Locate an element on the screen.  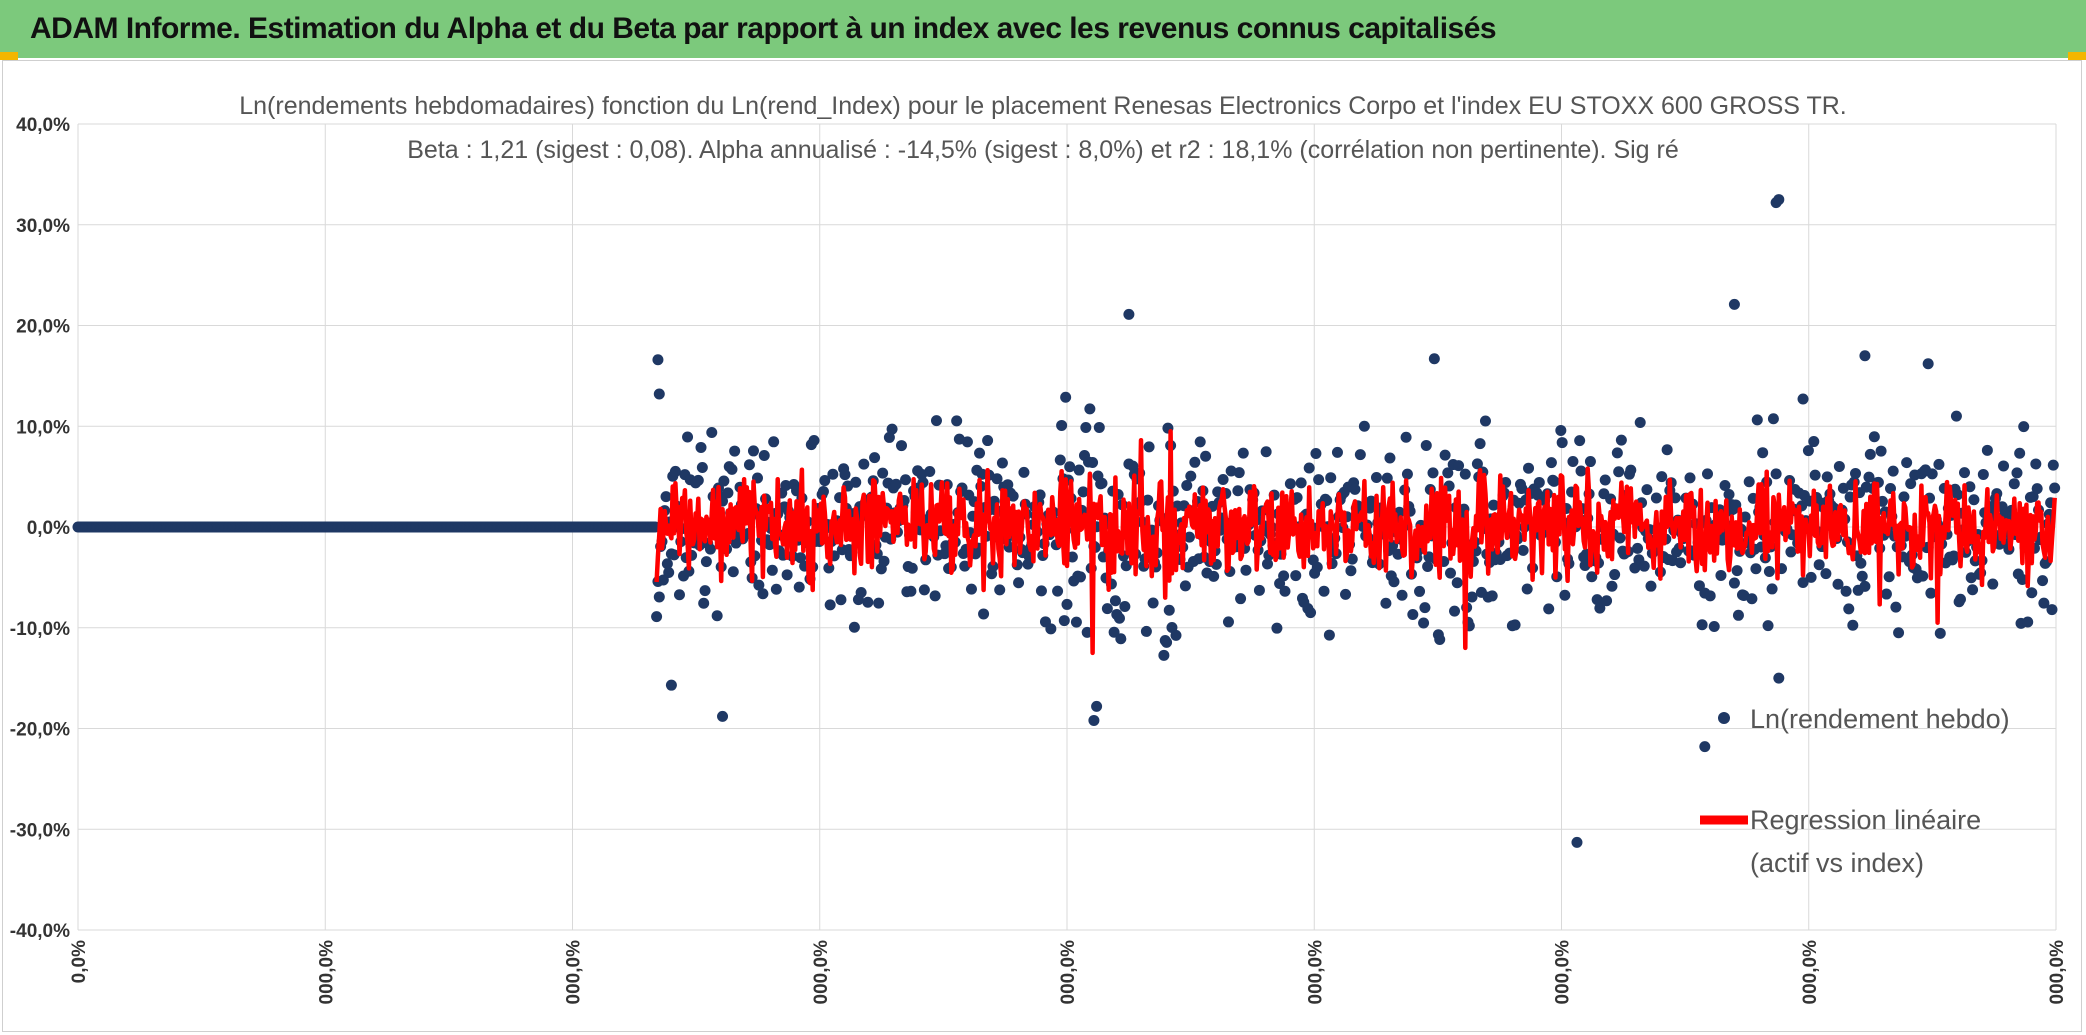
y-tick-label: -30,0% is located at coordinates (40, 830).